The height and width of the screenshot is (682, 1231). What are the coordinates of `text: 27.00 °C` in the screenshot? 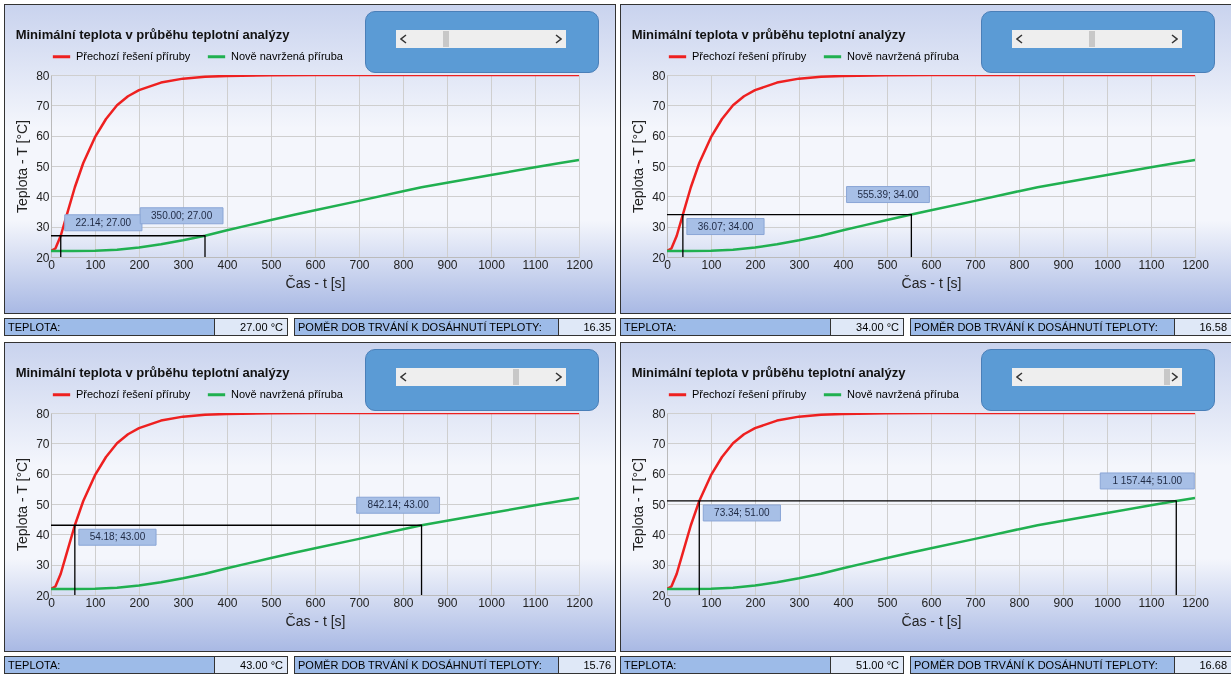 It's located at (251, 327).